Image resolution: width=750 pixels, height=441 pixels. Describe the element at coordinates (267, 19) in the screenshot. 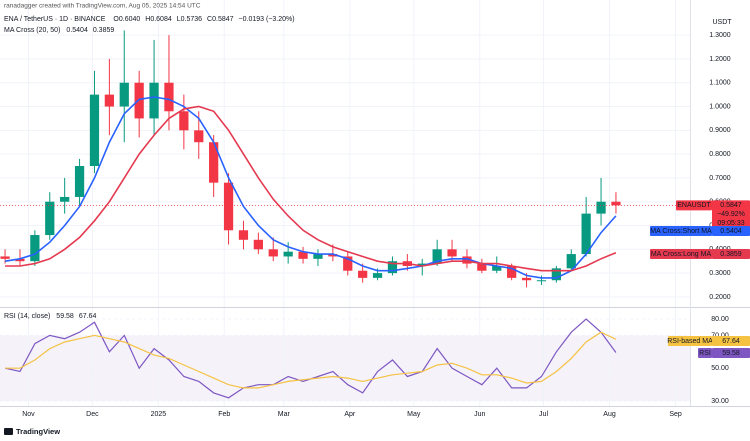

I see `ohlc-value: −0.0193 (−3.20%)` at that location.